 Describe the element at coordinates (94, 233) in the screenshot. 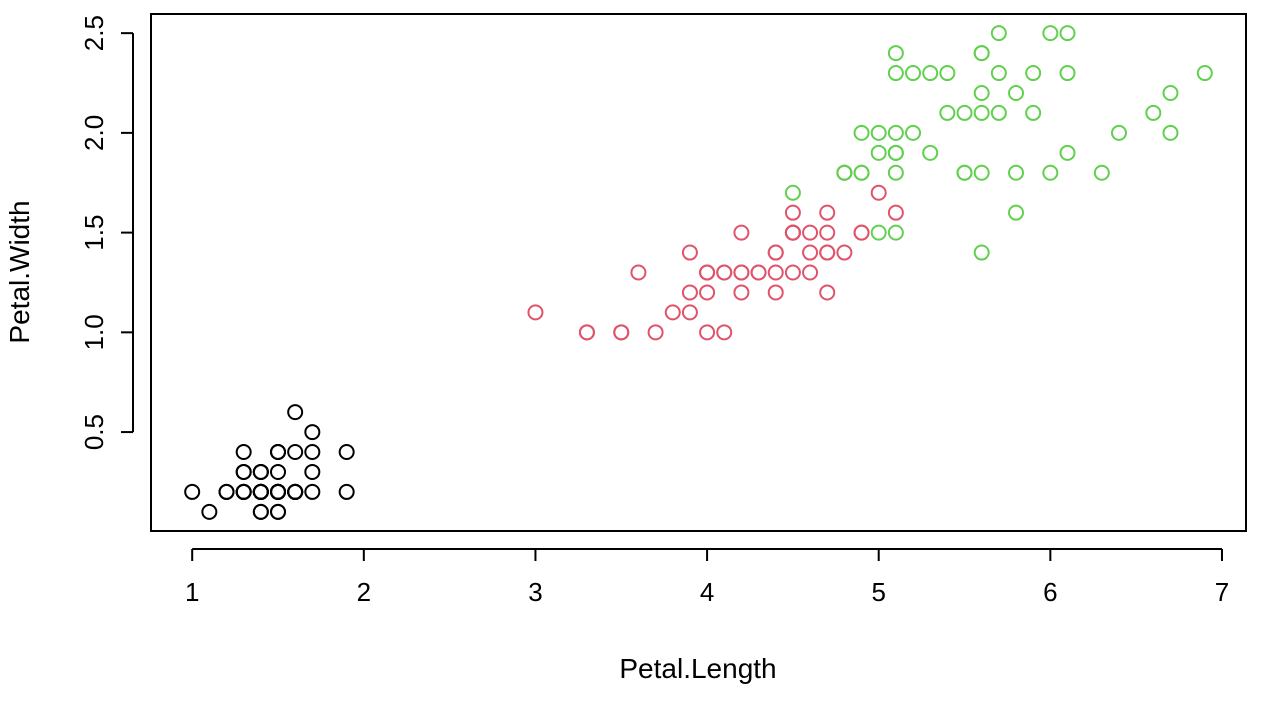

I see `y-tick-label: 1.5` at that location.